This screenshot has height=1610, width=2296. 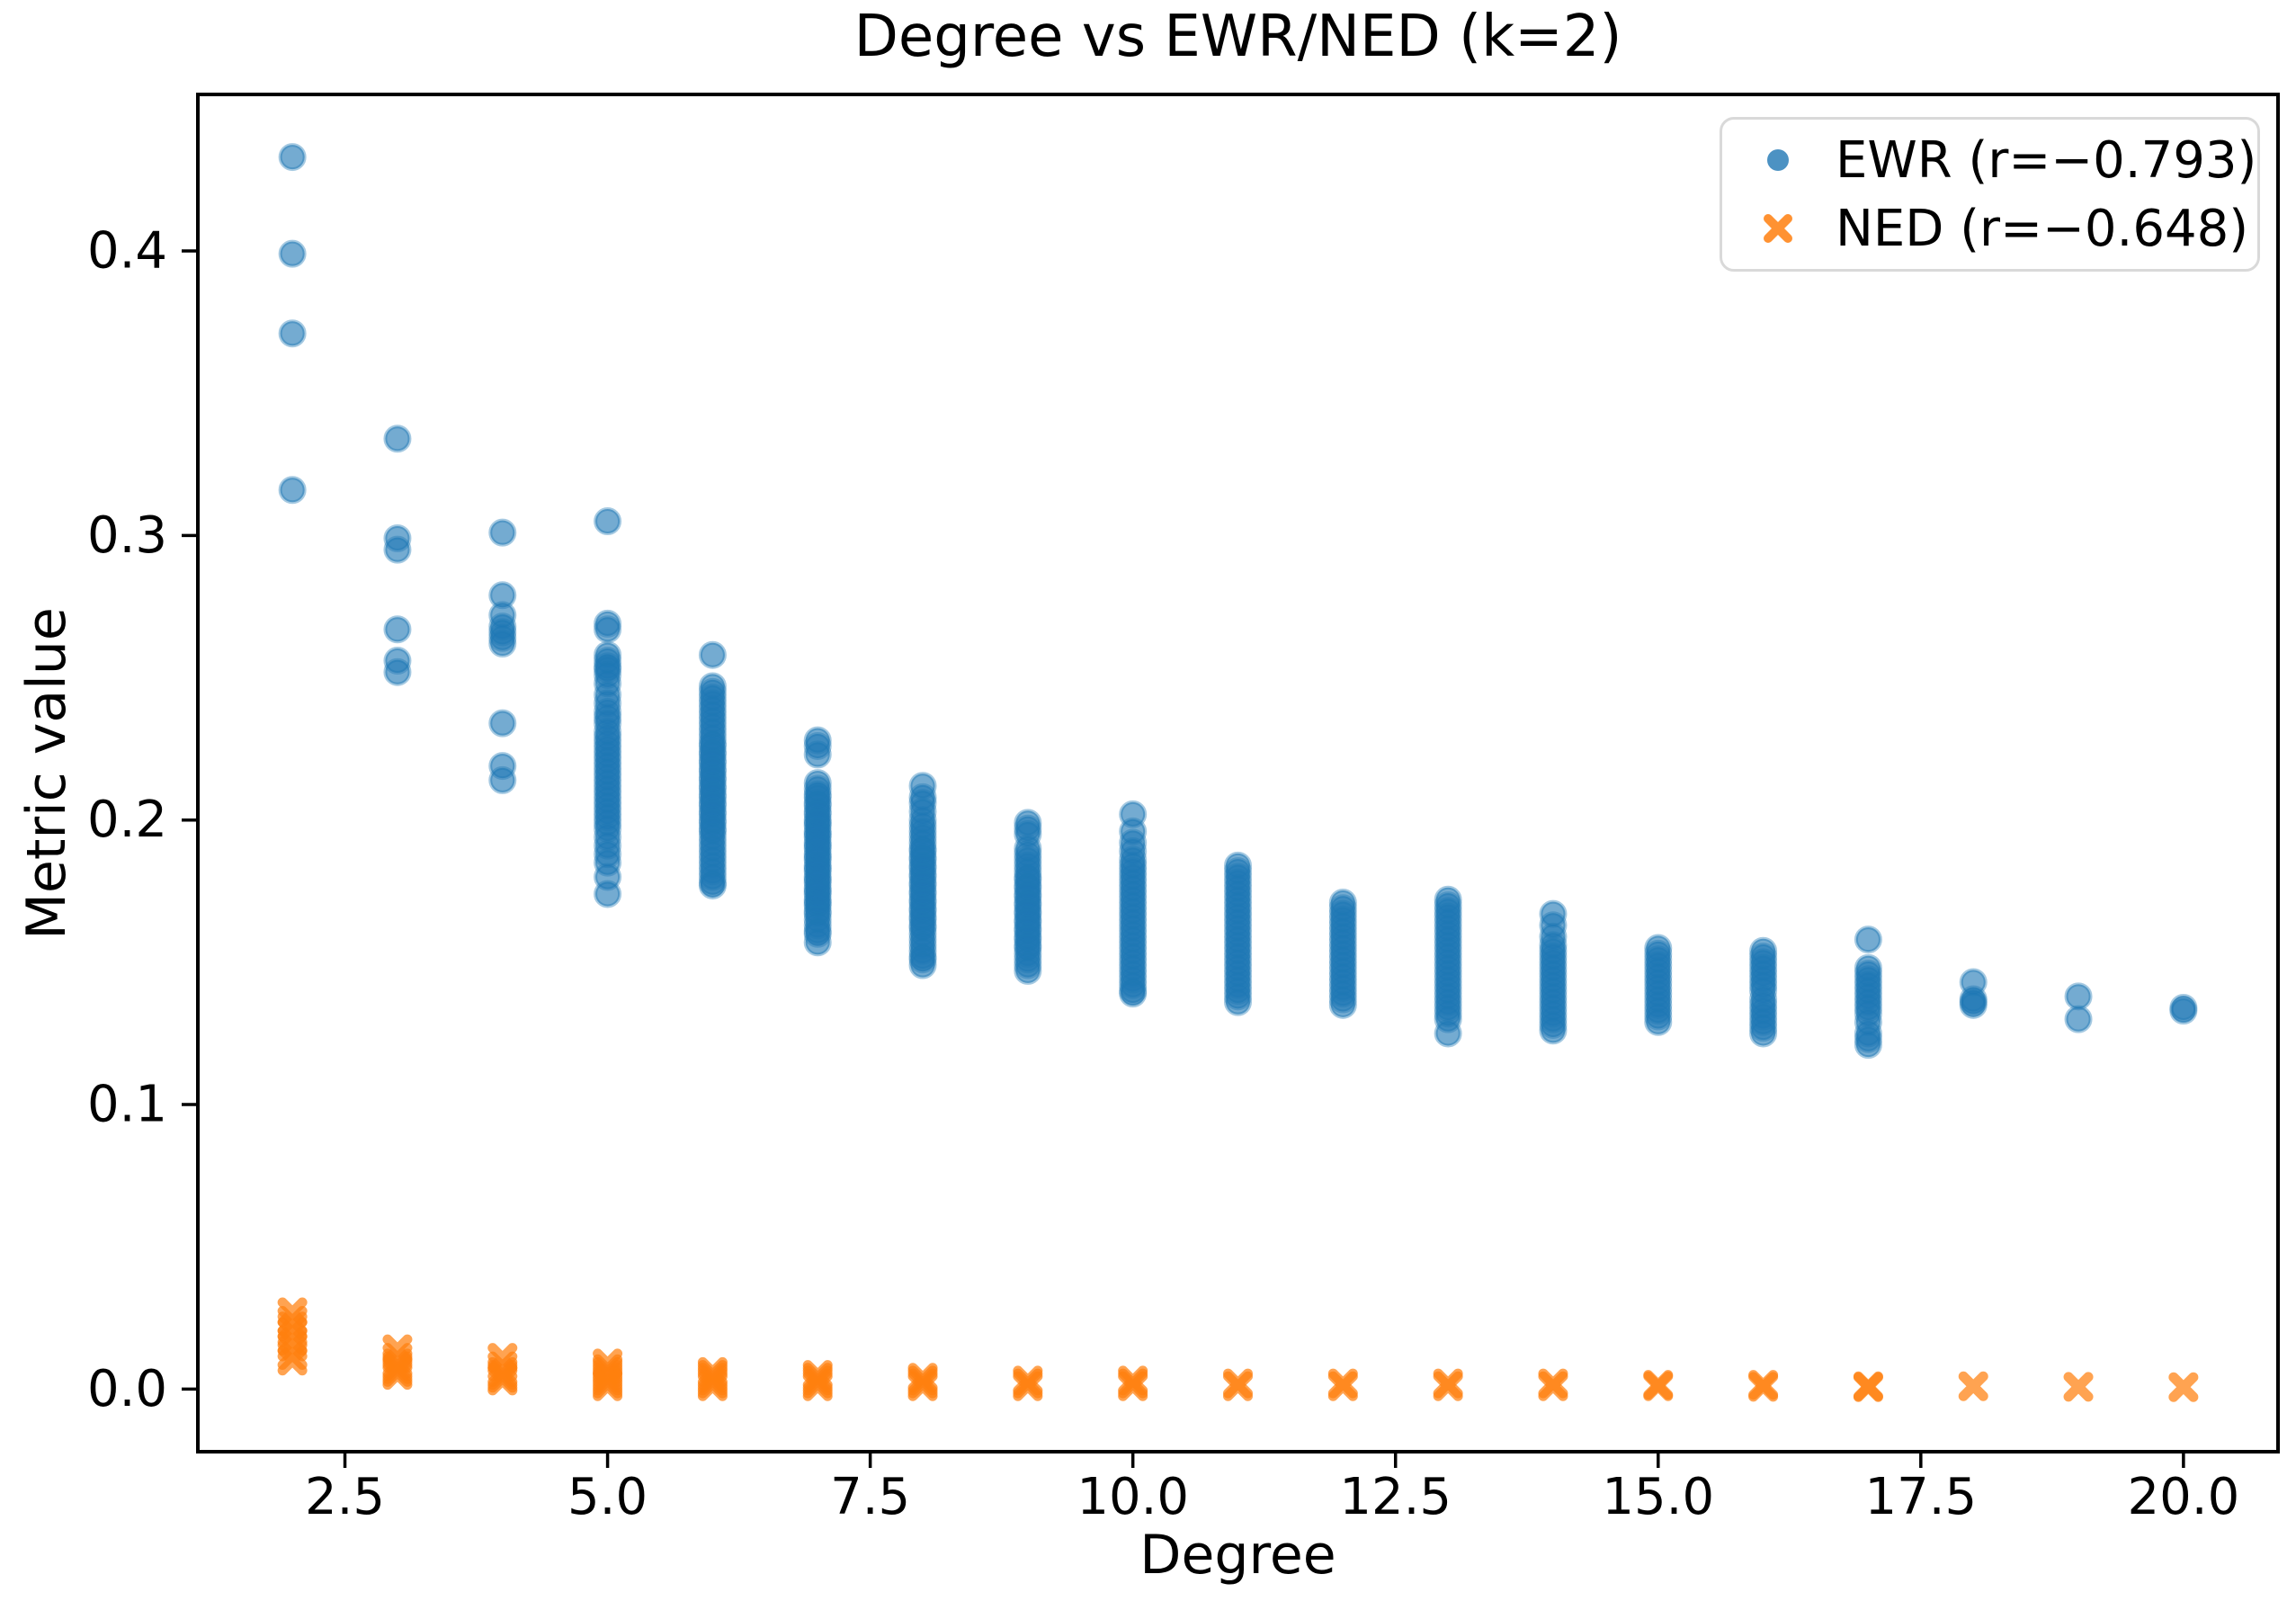 I want to click on x-tick-label: 7.5, so click(x=870, y=1497).